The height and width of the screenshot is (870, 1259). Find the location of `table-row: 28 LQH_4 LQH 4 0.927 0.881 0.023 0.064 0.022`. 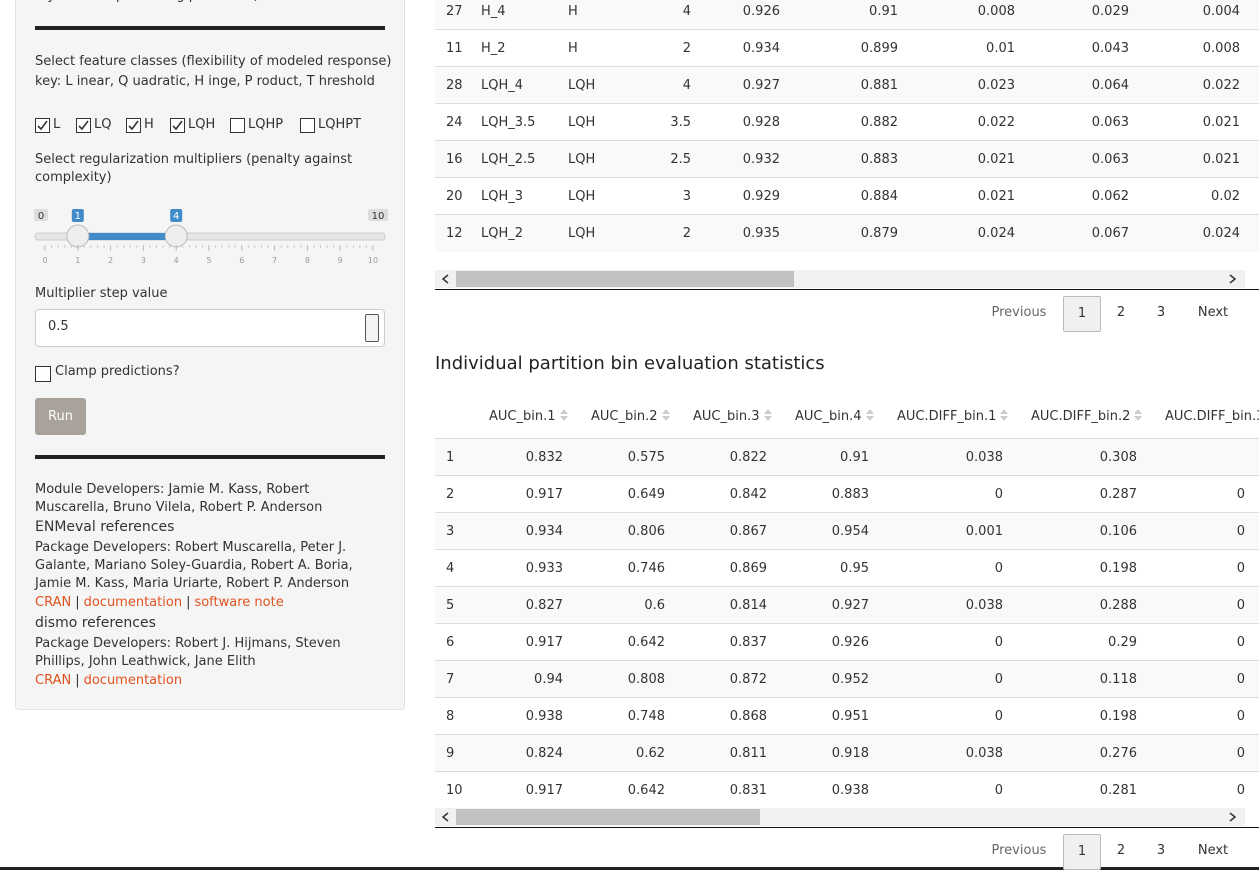

table-row: 28 LQH_4 LQH 4 0.927 0.881 0.023 0.064 0.022 is located at coordinates (847, 85).